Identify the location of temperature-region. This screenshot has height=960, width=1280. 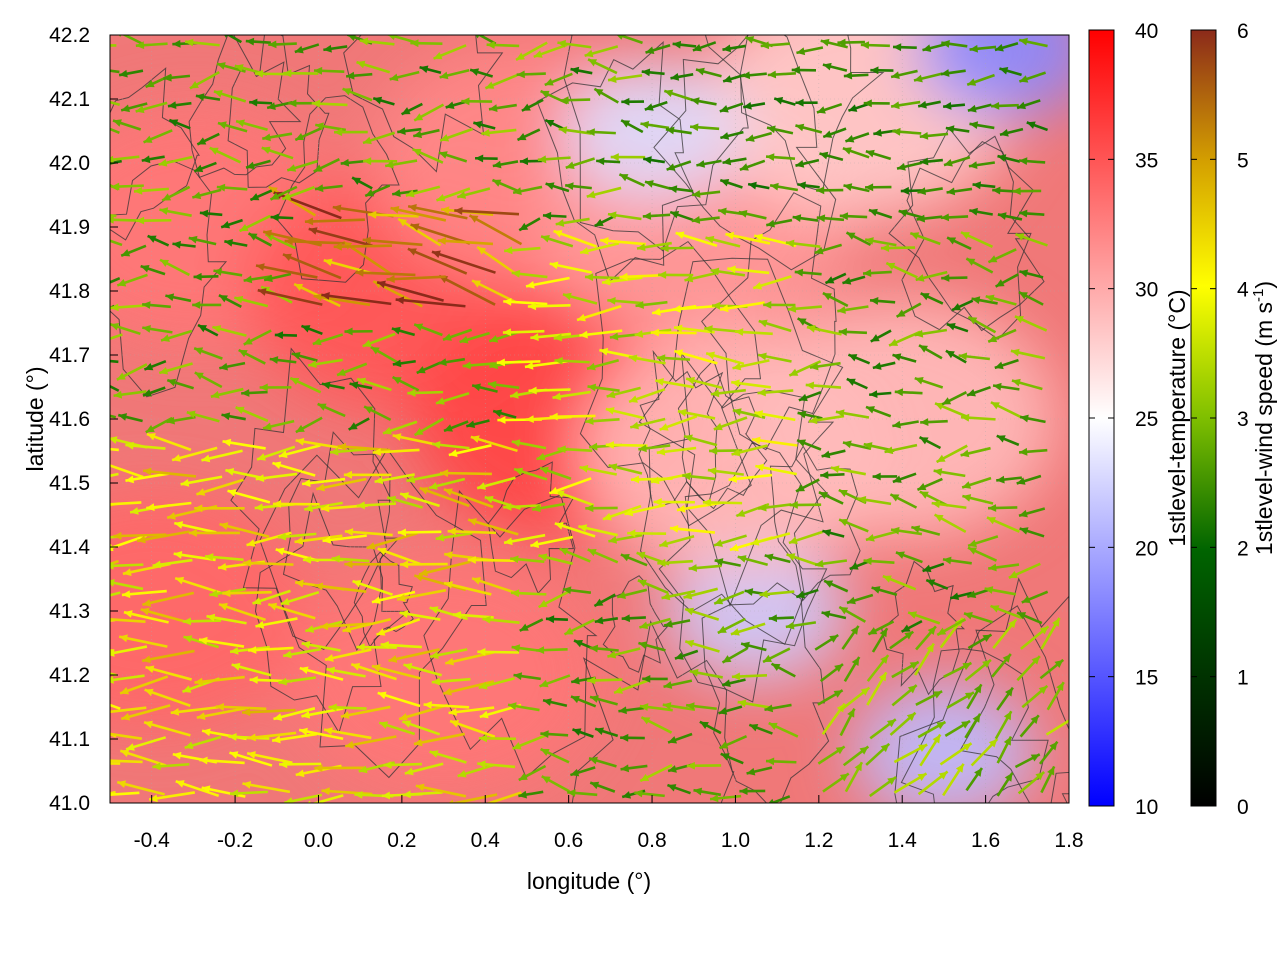
(943, 742).